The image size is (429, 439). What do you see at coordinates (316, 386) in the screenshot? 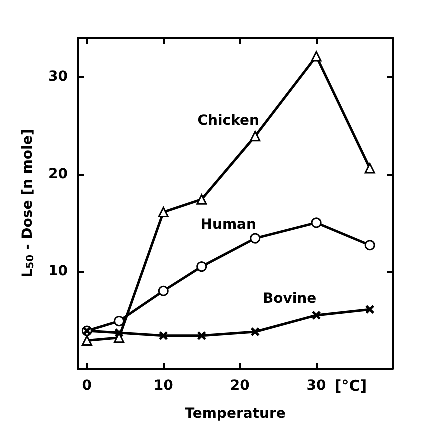
I see `x-tick-label: 30` at bounding box center [316, 386].